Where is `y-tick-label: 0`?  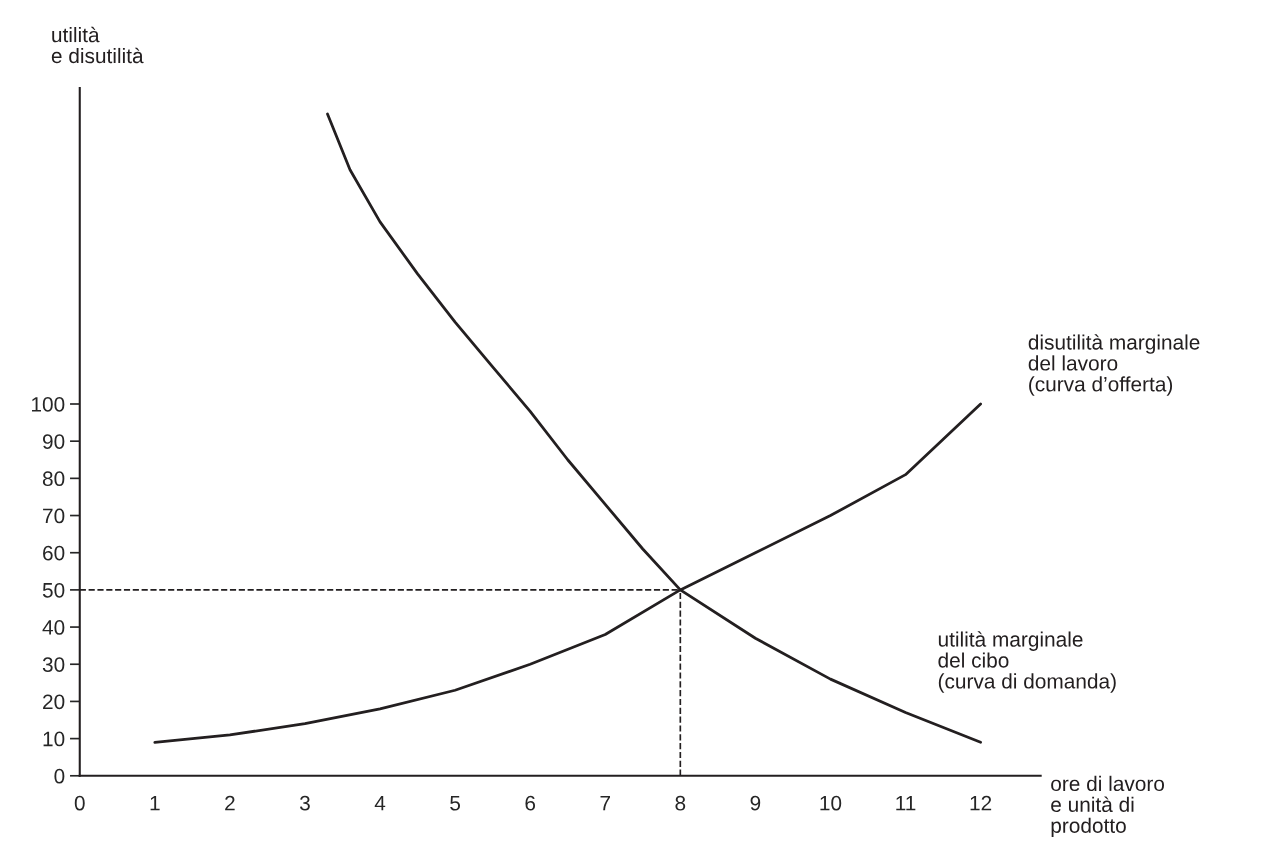 y-tick-label: 0 is located at coordinates (59, 776).